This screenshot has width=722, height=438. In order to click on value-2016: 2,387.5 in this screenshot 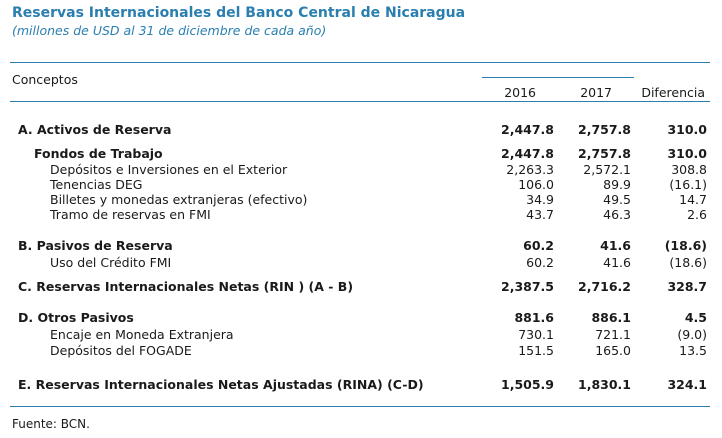, I will do `click(527, 286)`.